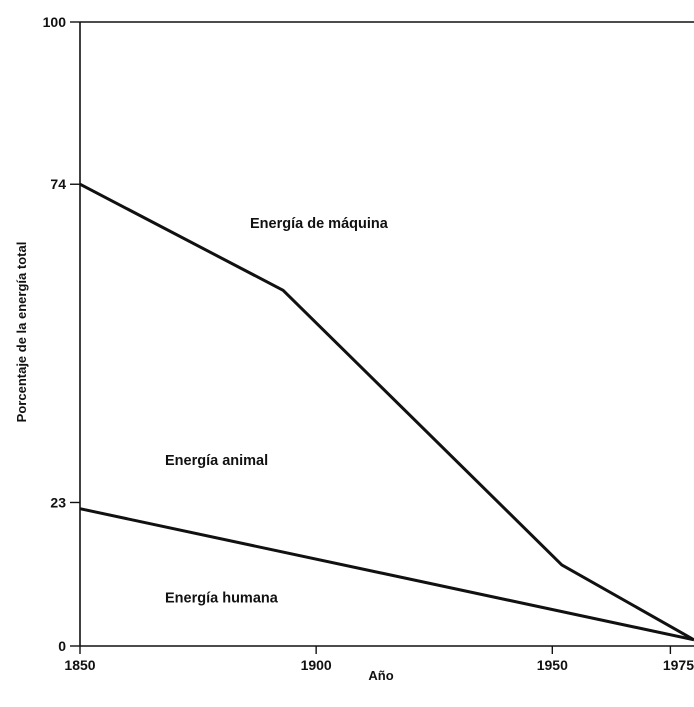 The image size is (694, 707). What do you see at coordinates (58, 184) in the screenshot?
I see `y-tick-label: 74` at bounding box center [58, 184].